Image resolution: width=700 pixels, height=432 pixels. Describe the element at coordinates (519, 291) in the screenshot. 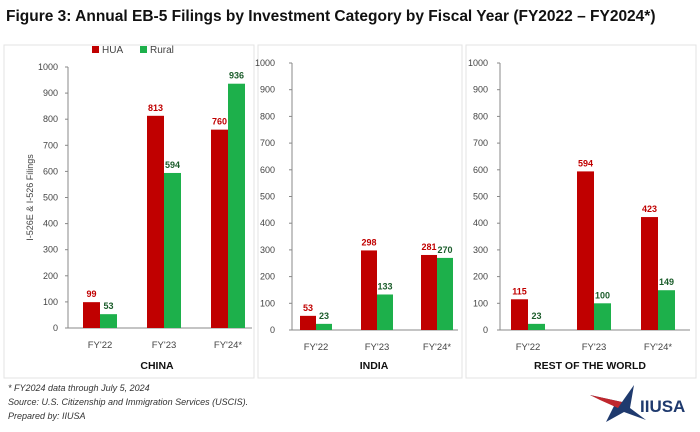

I see `data-label: 115` at that location.